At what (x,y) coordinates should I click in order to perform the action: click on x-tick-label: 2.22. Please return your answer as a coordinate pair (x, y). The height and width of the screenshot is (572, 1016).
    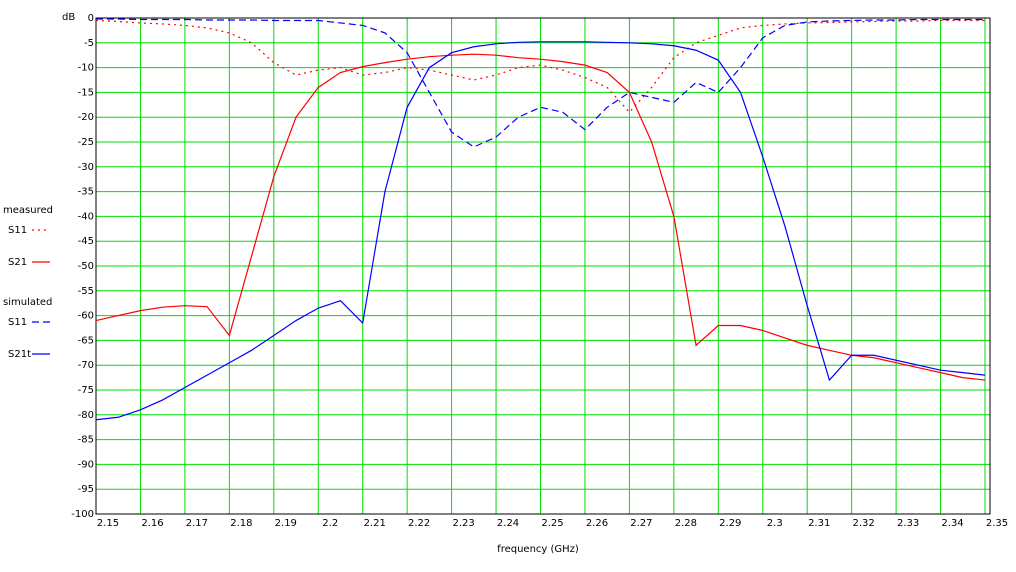
    Looking at the image, I should click on (419, 523).